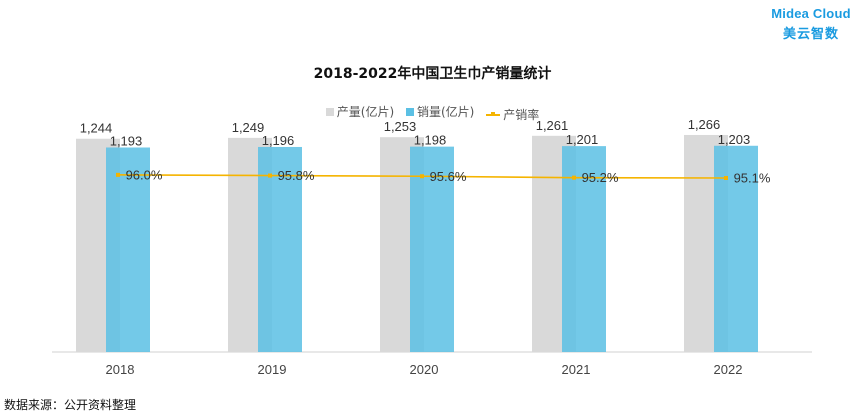 This screenshot has width=865, height=418. What do you see at coordinates (582, 139) in the screenshot?
I see `label-sales-2021: 1,201` at bounding box center [582, 139].